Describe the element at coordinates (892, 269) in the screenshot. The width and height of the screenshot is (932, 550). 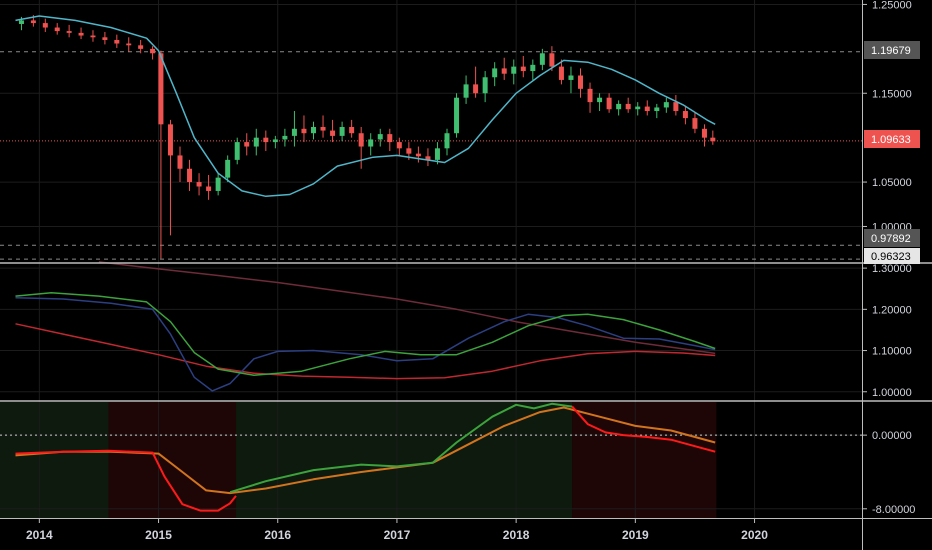
I see `y-tick-label: 1.30000` at that location.